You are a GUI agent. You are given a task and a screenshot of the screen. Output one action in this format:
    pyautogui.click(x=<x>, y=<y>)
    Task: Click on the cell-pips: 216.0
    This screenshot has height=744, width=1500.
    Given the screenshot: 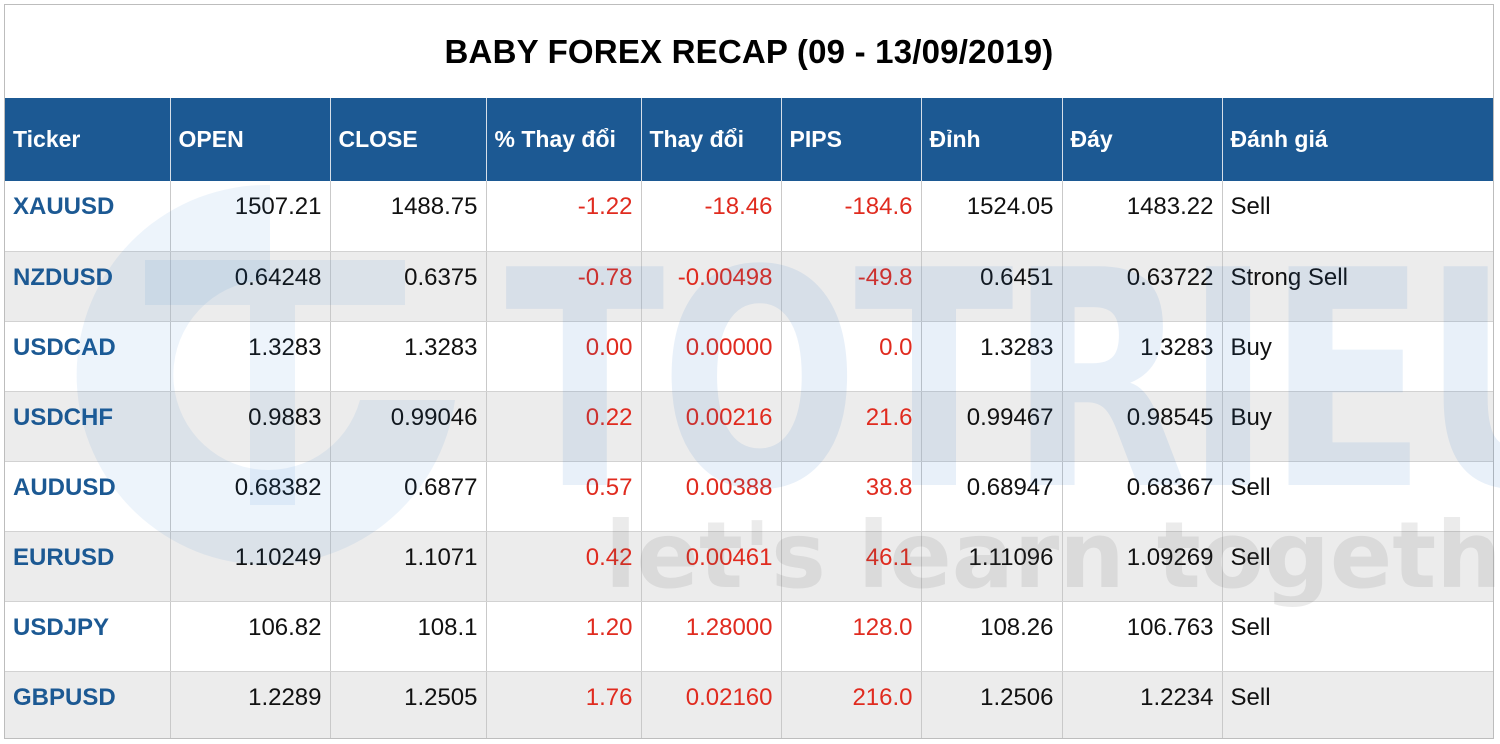 What is the action you would take?
    pyautogui.click(x=851, y=704)
    